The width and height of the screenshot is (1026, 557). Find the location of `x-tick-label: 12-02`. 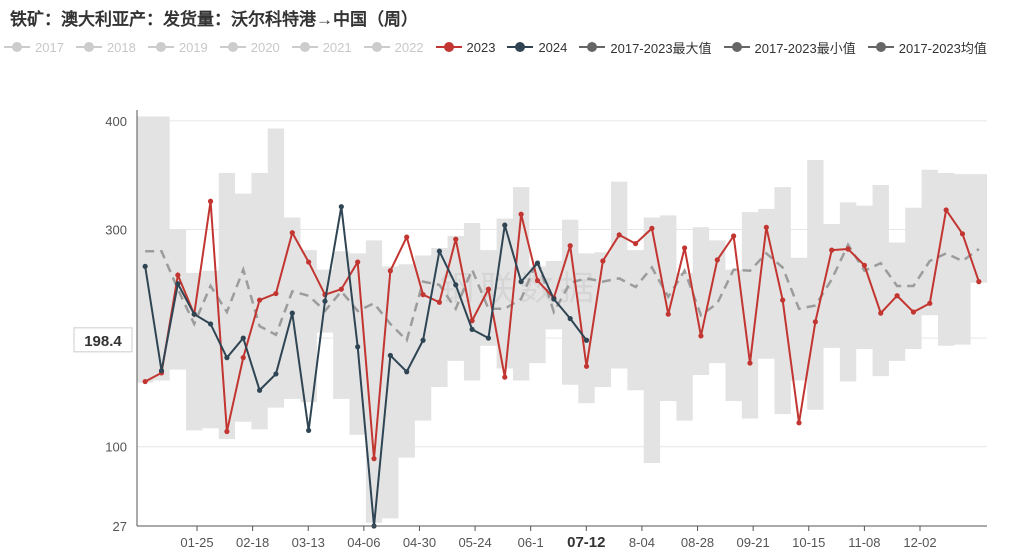

x-tick-label: 12-02 is located at coordinates (919, 542).